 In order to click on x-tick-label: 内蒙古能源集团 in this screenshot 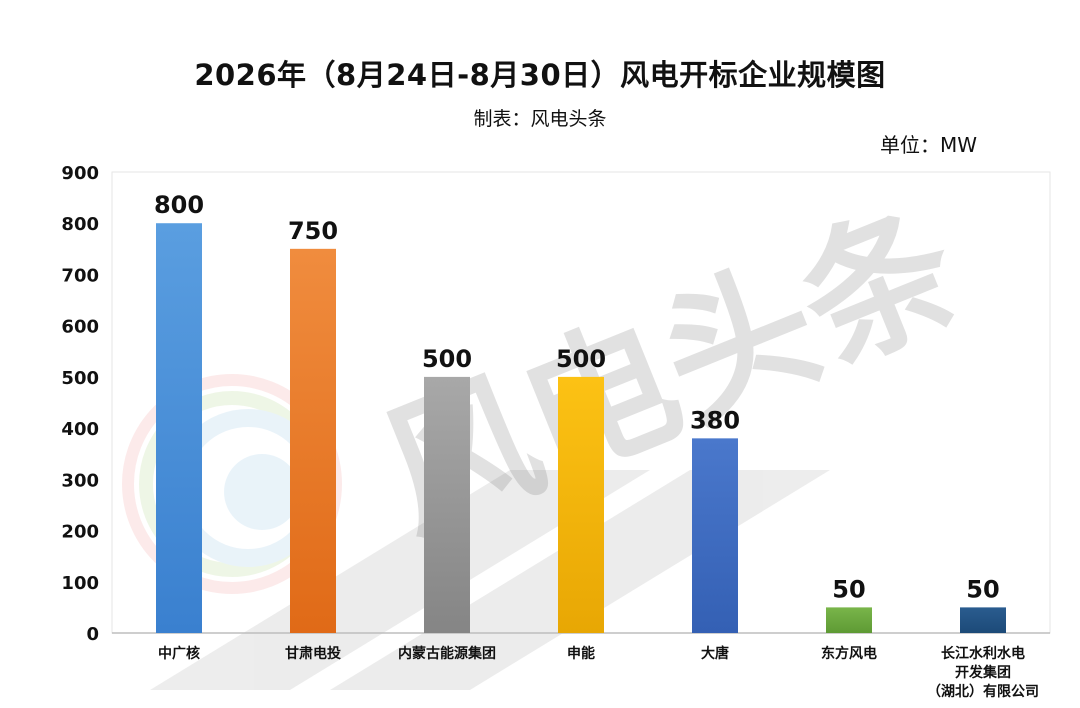, I will do `click(447, 653)`.